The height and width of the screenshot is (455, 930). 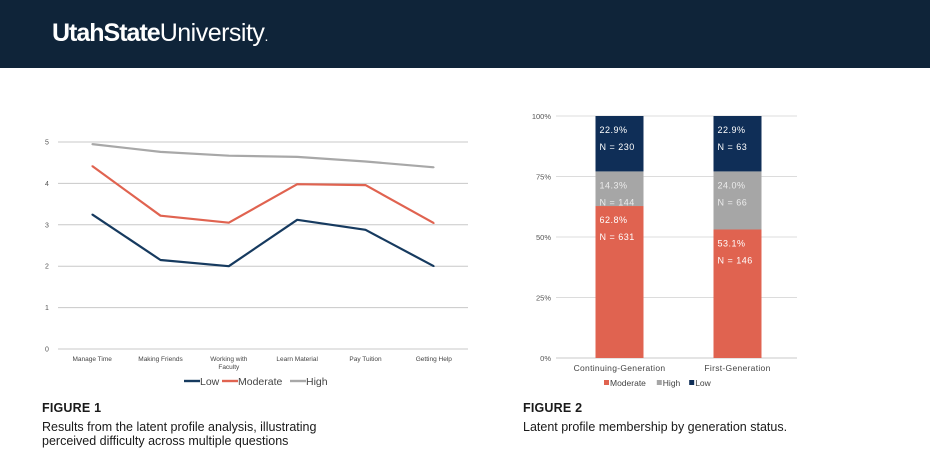 I want to click on x-tick-label-making-friends: Making Friends, so click(x=160, y=359).